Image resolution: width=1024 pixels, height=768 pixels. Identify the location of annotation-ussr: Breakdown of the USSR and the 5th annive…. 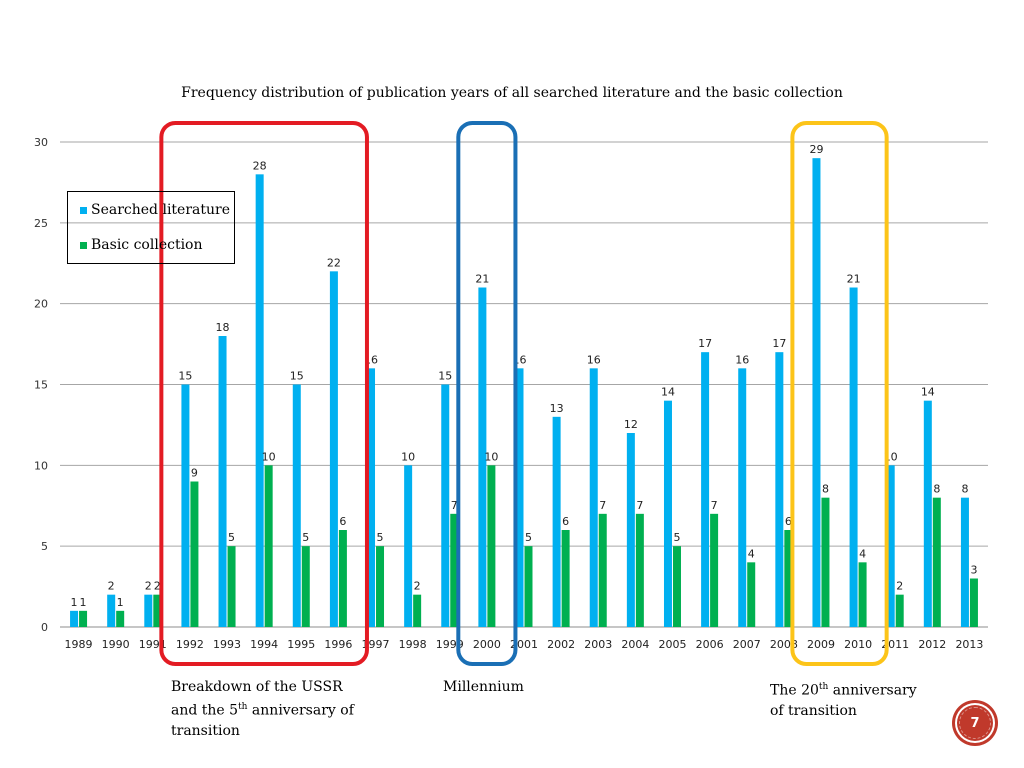
(262, 709).